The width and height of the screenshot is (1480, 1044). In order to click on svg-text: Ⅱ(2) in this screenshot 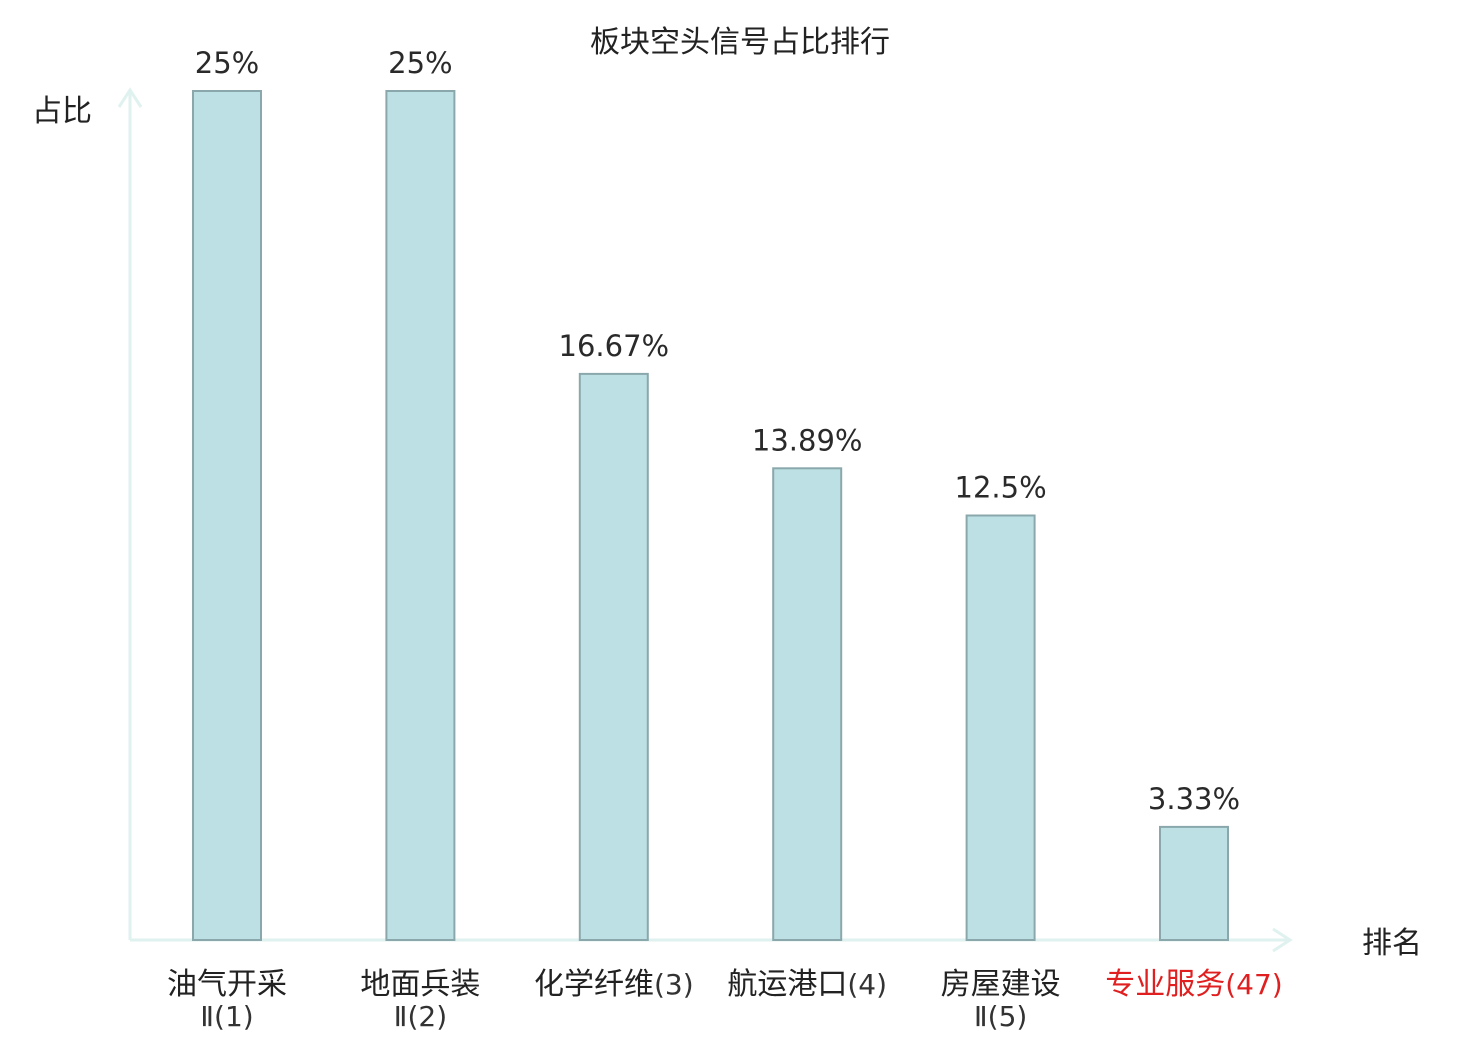, I will do `click(420, 1016)`.